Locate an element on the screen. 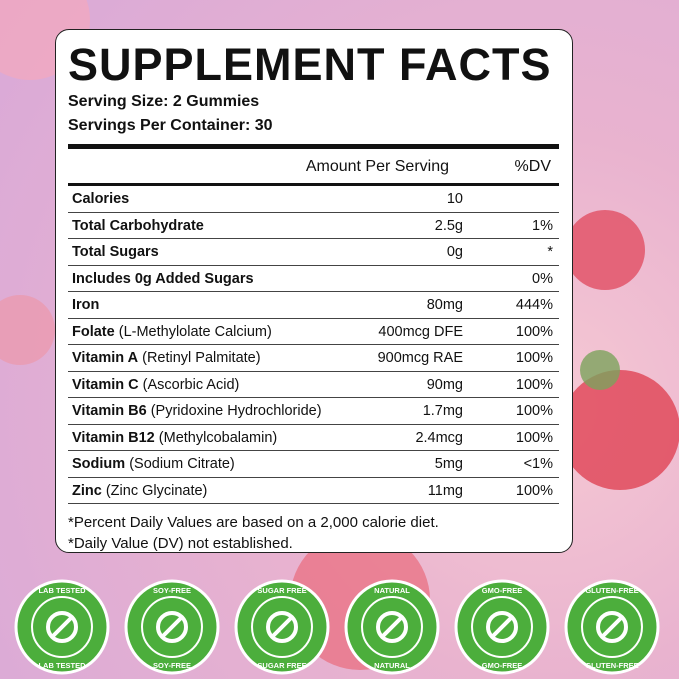  nutrient-name: Total Sugars is located at coordinates (115, 252).